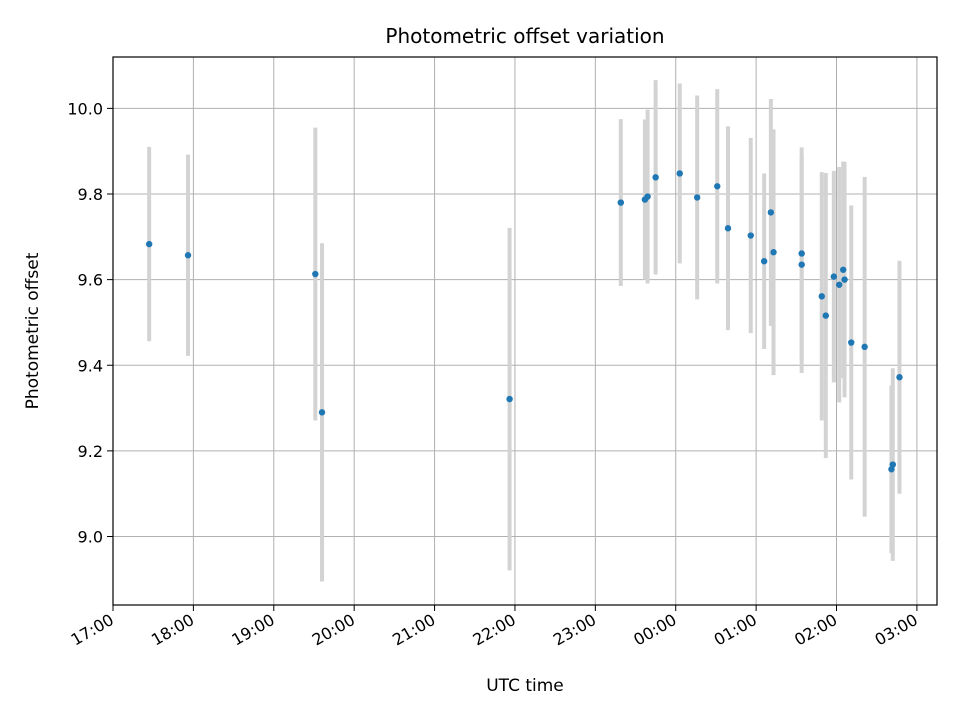 The width and height of the screenshot is (960, 720). I want to click on y-axis-ticks: 9.0 9.2 9.4 9.6 9.8 10.0, so click(90, 323).